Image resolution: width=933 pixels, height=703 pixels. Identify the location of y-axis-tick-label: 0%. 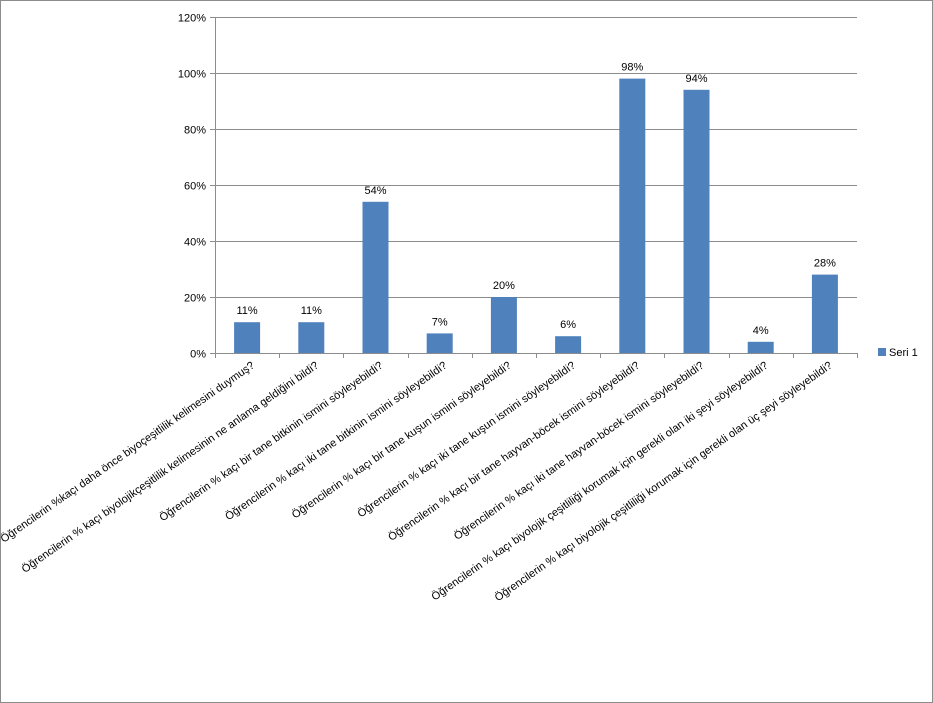
(198, 355).